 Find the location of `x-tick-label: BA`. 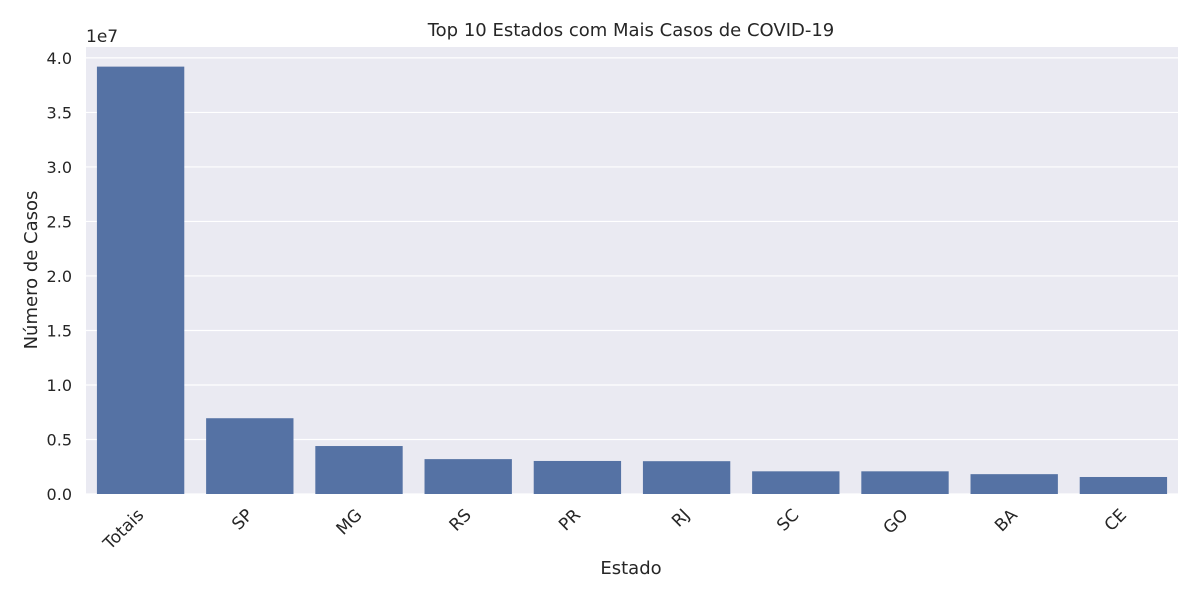

x-tick-label: BA is located at coordinates (1006, 520).